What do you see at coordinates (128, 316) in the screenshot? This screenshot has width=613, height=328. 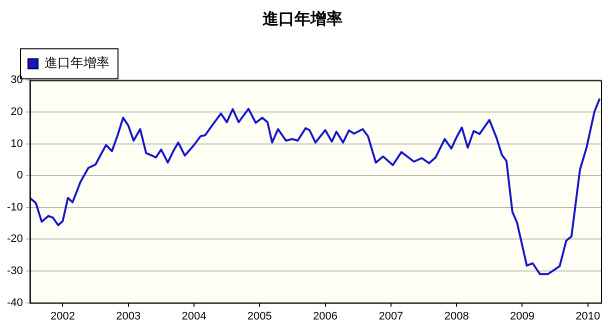 I see `x-tick-label: 2003` at bounding box center [128, 316].